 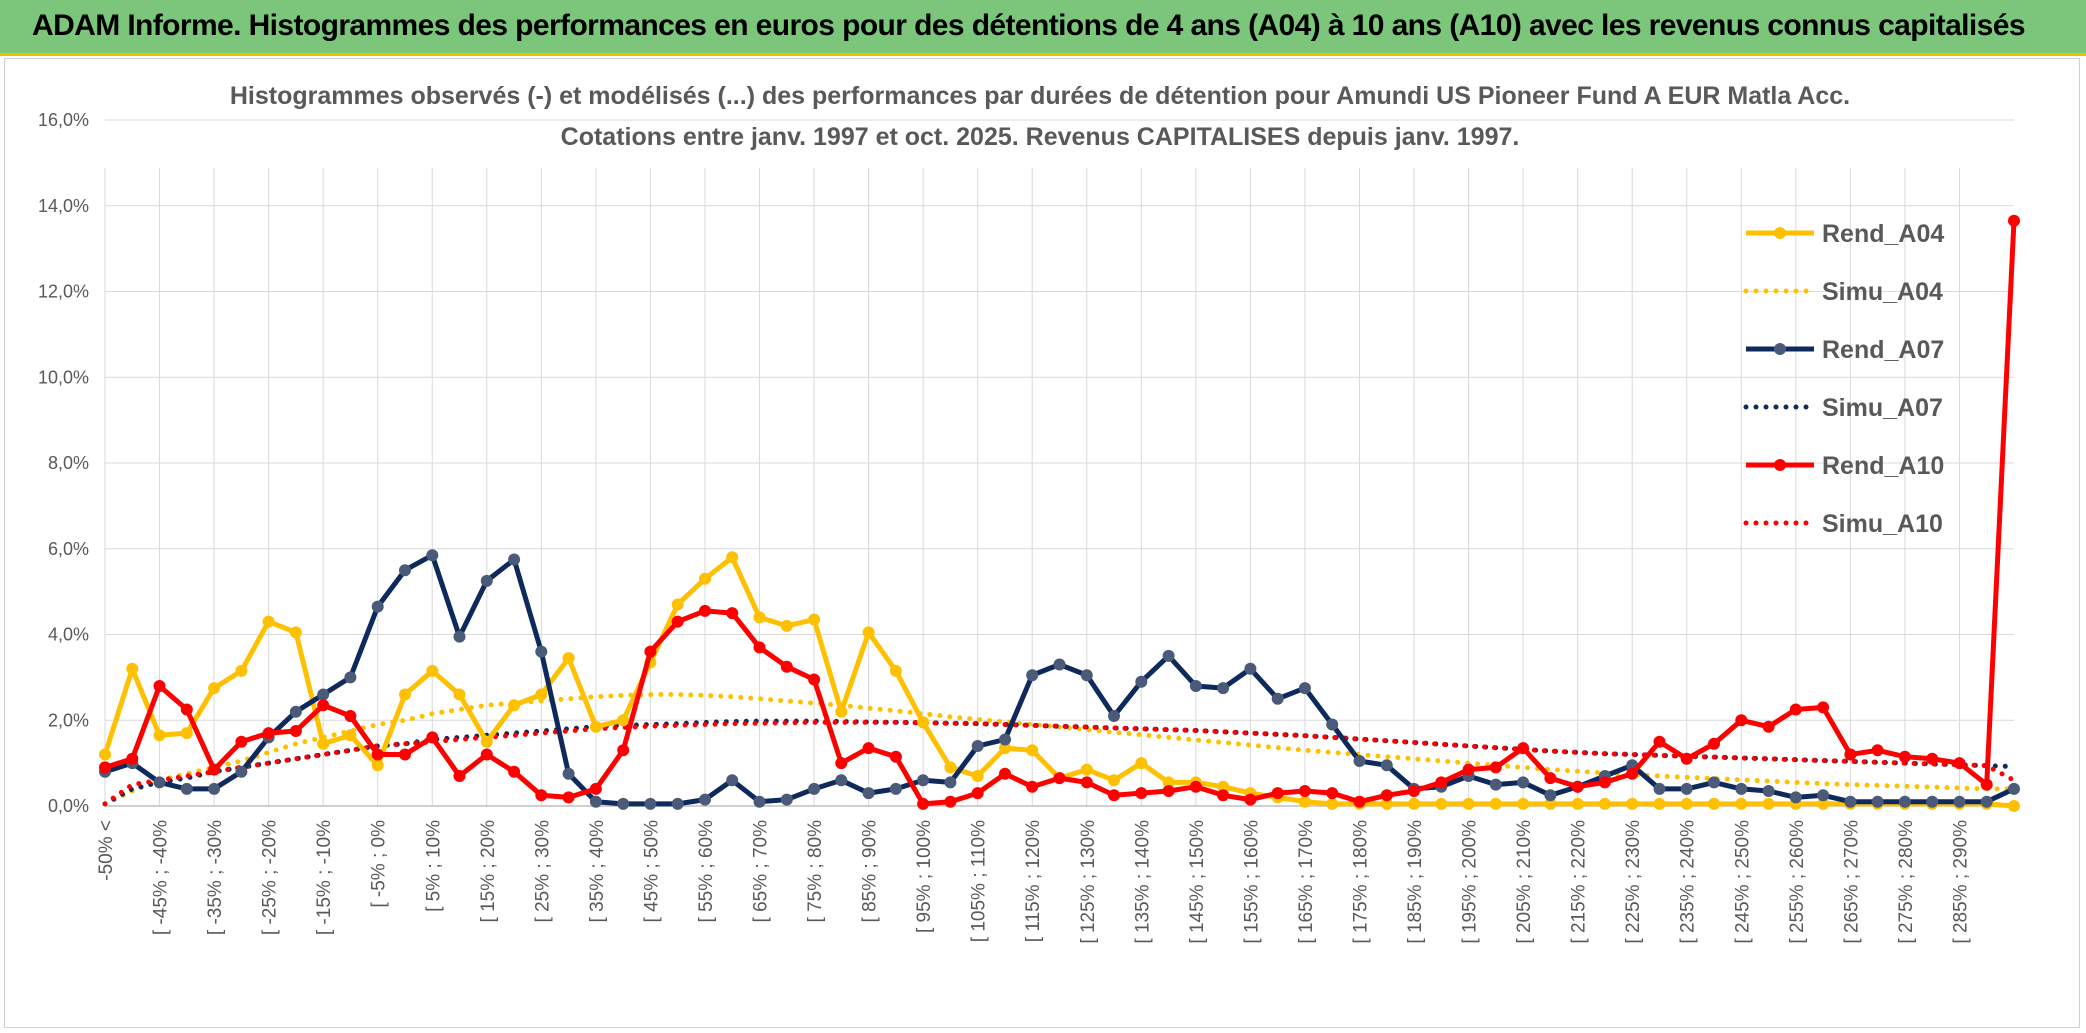 I want to click on legend-item-Rend_A07: Rend_A07, so click(x=1845, y=350).